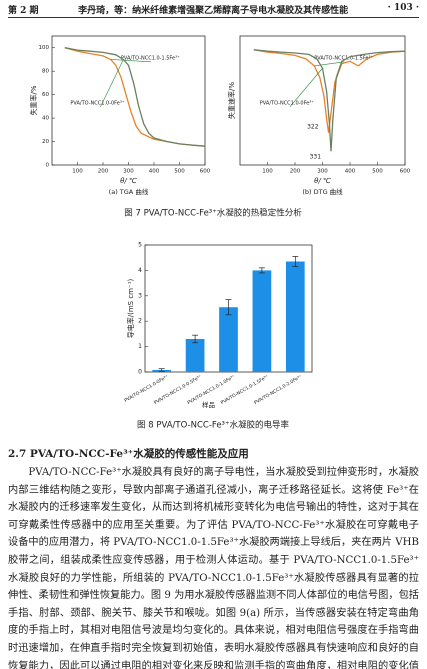 The image size is (427, 669). I want to click on figure-caption: 图 7 PVA/TO-NCC-Fe³⁺水凝胶的热稳定性分析, so click(213, 213).